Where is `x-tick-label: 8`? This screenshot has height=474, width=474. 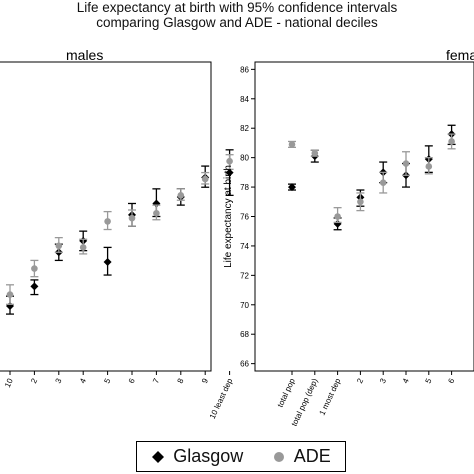 x-tick-label: 8 is located at coordinates (181, 381).